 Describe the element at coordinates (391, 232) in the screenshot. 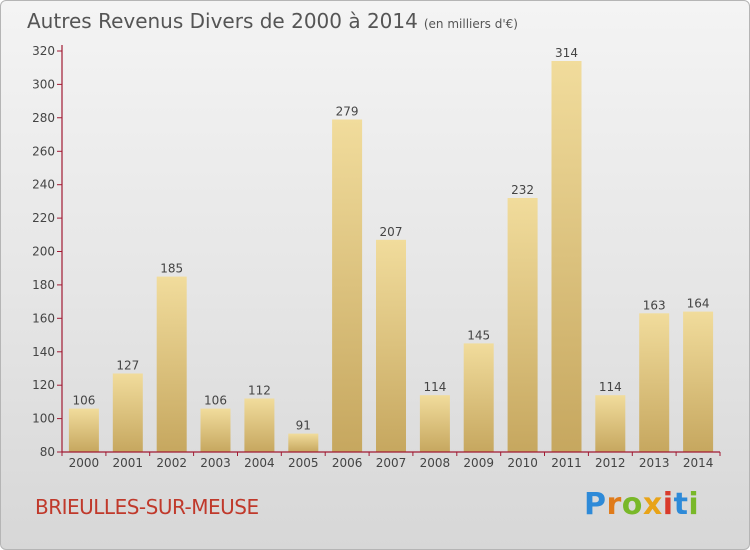

I see `data-label: 207` at that location.